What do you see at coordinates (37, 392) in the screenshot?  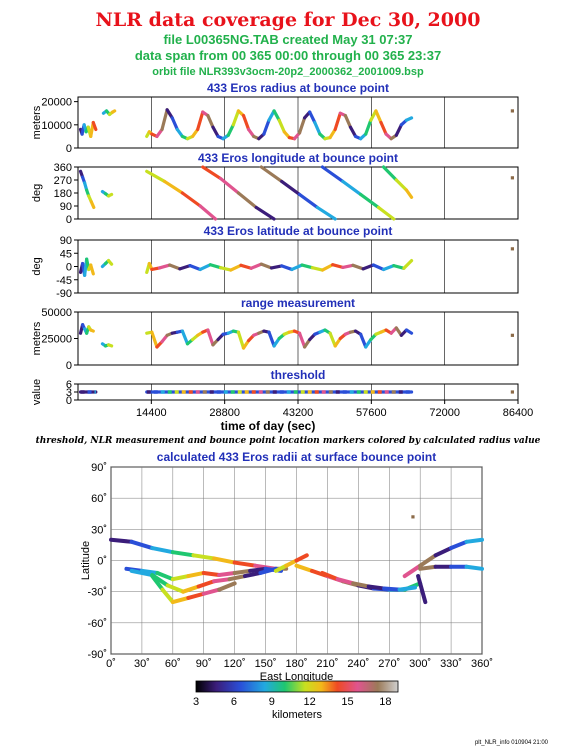 I see `y-axis-label: value` at bounding box center [37, 392].